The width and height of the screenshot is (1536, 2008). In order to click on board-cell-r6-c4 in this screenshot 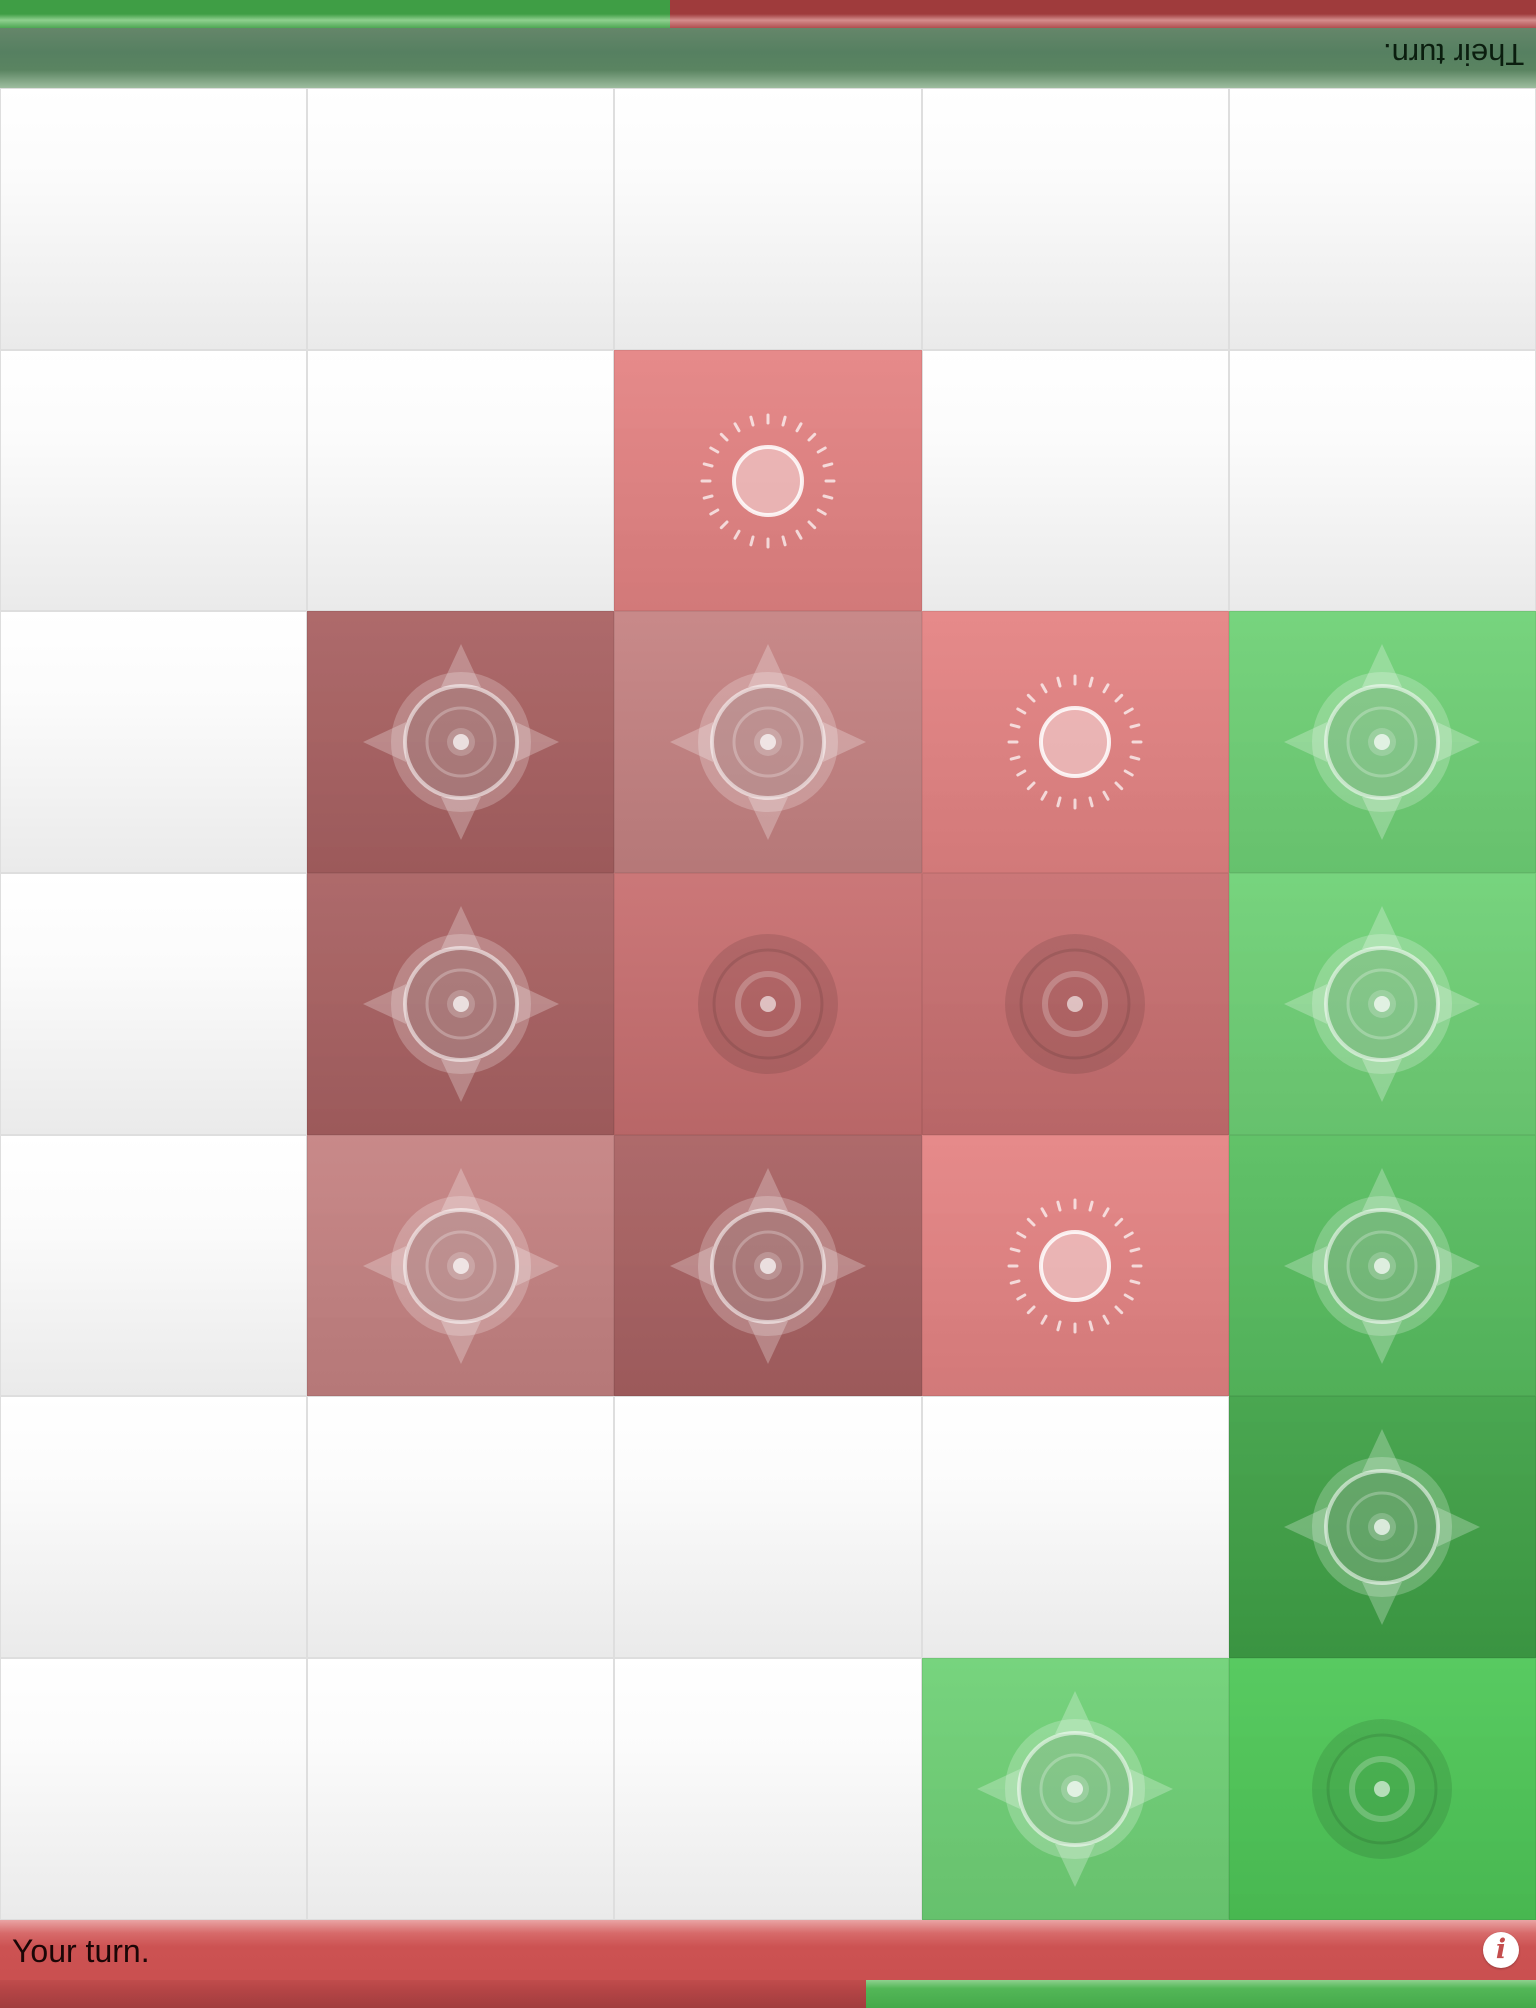, I will do `click(1075, 1527)`.